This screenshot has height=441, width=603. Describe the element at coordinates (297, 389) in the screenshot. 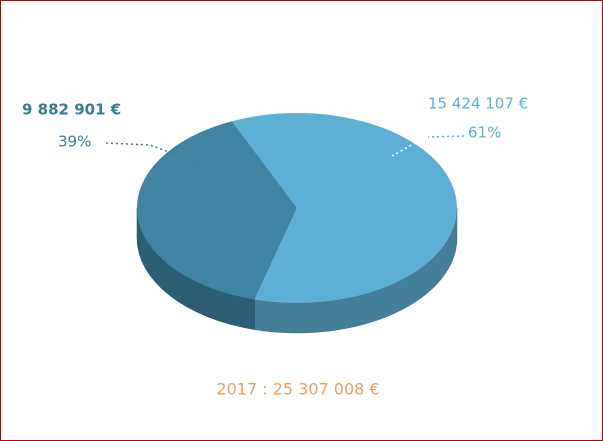

I see `caption: 2017 : 25 307 008 €` at that location.